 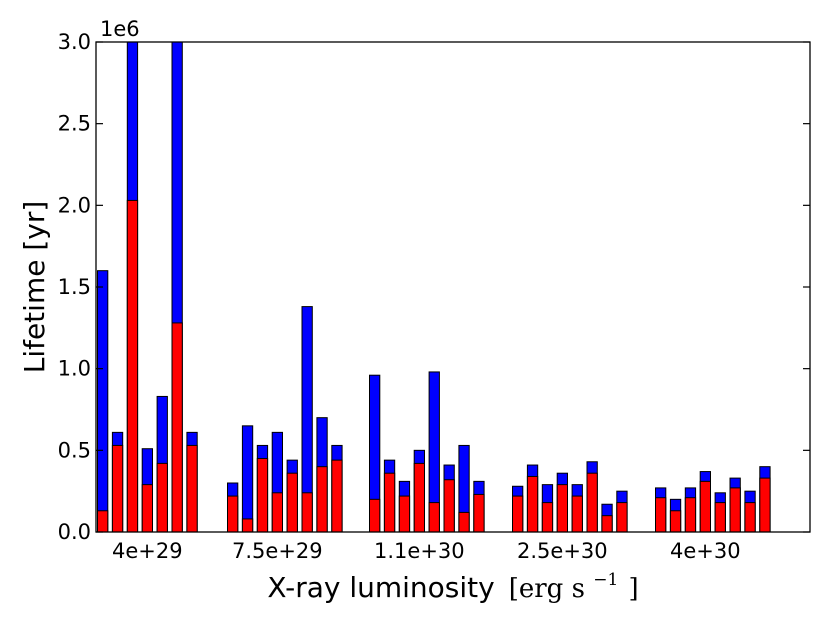 I want to click on x-axis: 4e+29 7.5e+29 1.1e+30 2.5e+30 4e+30, so click(x=426, y=551).